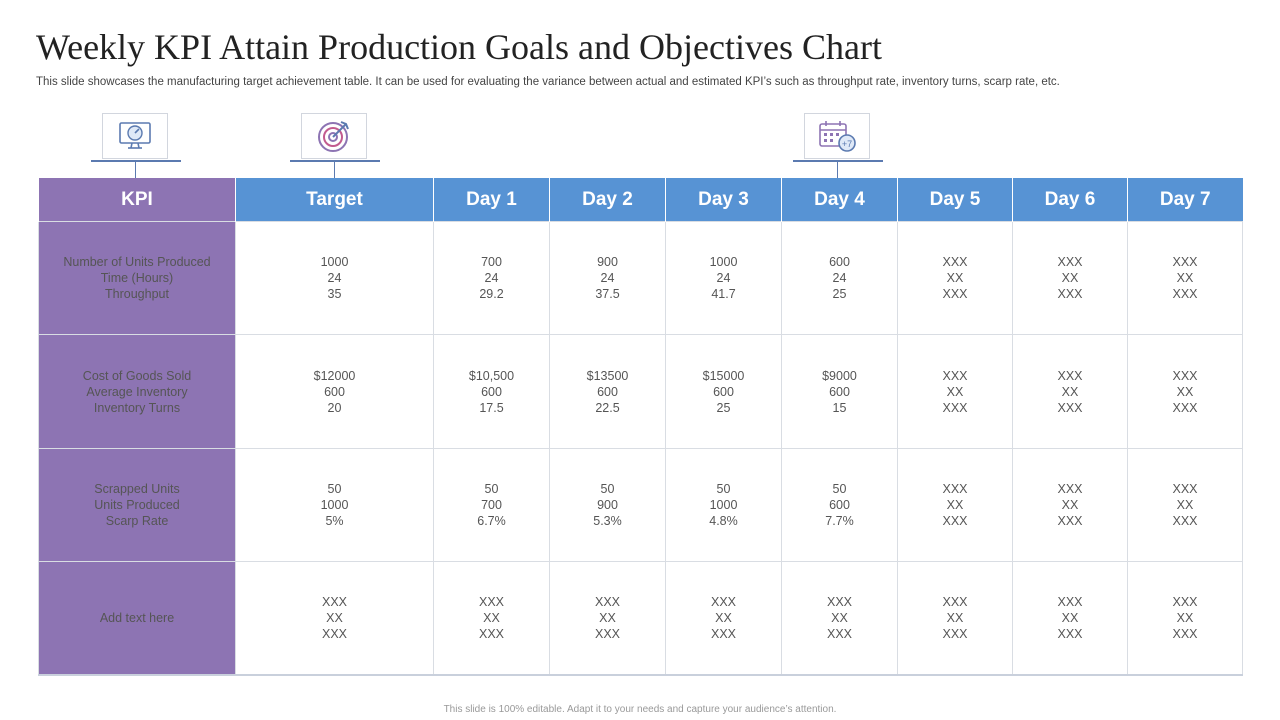 This screenshot has width=1280, height=720. What do you see at coordinates (334, 294) in the screenshot?
I see `cell-value: 35` at bounding box center [334, 294].